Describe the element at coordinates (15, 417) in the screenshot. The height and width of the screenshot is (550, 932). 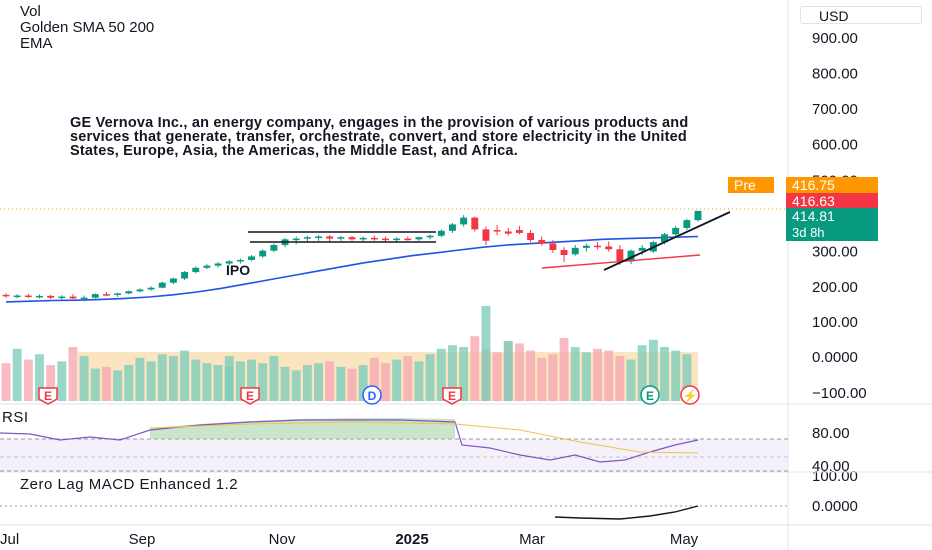
I see `rsi-title: RSI` at that location.